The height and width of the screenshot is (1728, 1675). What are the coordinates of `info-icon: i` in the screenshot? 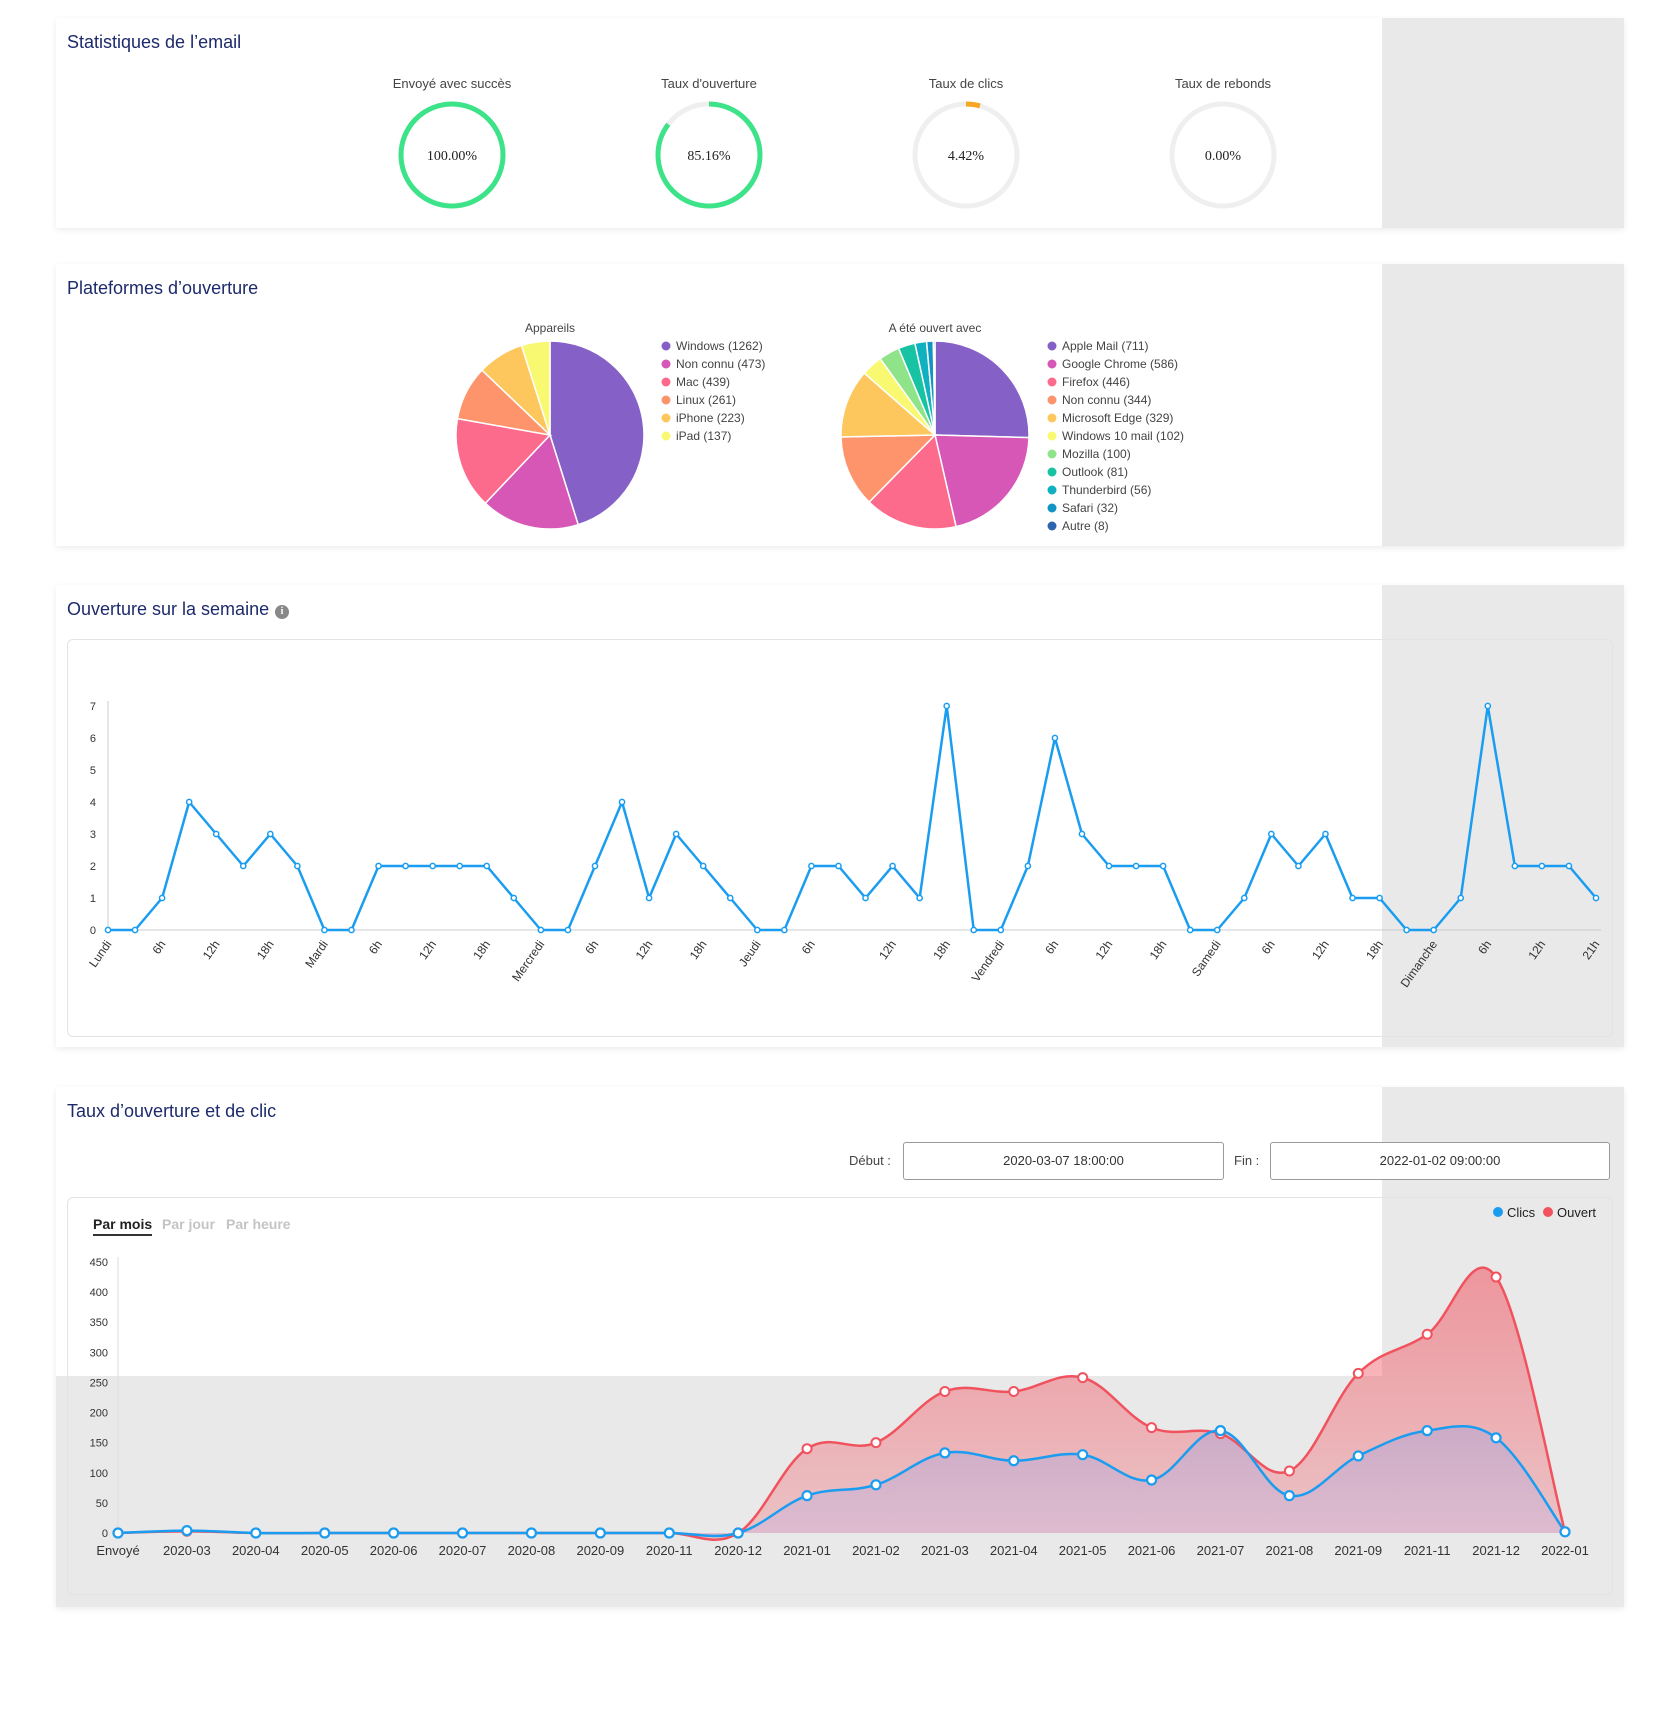 It's located at (282, 612).